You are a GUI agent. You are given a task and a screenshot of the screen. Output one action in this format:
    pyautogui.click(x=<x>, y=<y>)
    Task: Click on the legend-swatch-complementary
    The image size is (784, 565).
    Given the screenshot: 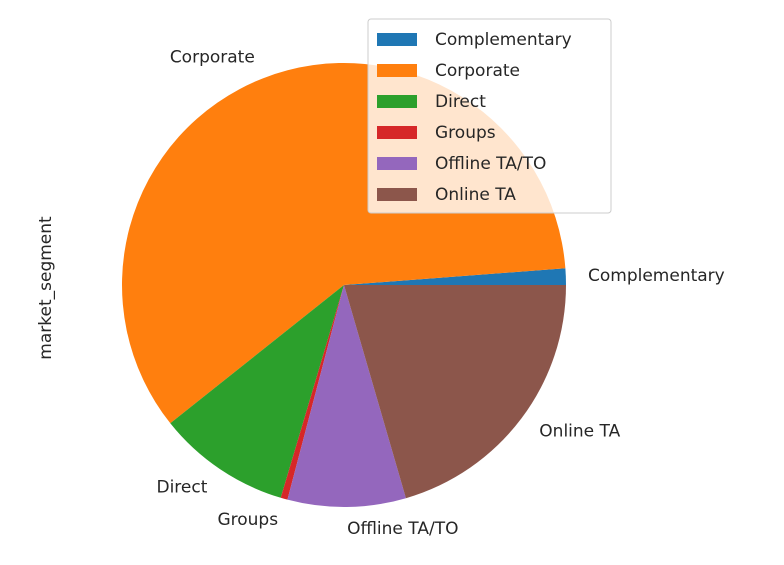 What is the action you would take?
    pyautogui.click(x=397, y=39)
    